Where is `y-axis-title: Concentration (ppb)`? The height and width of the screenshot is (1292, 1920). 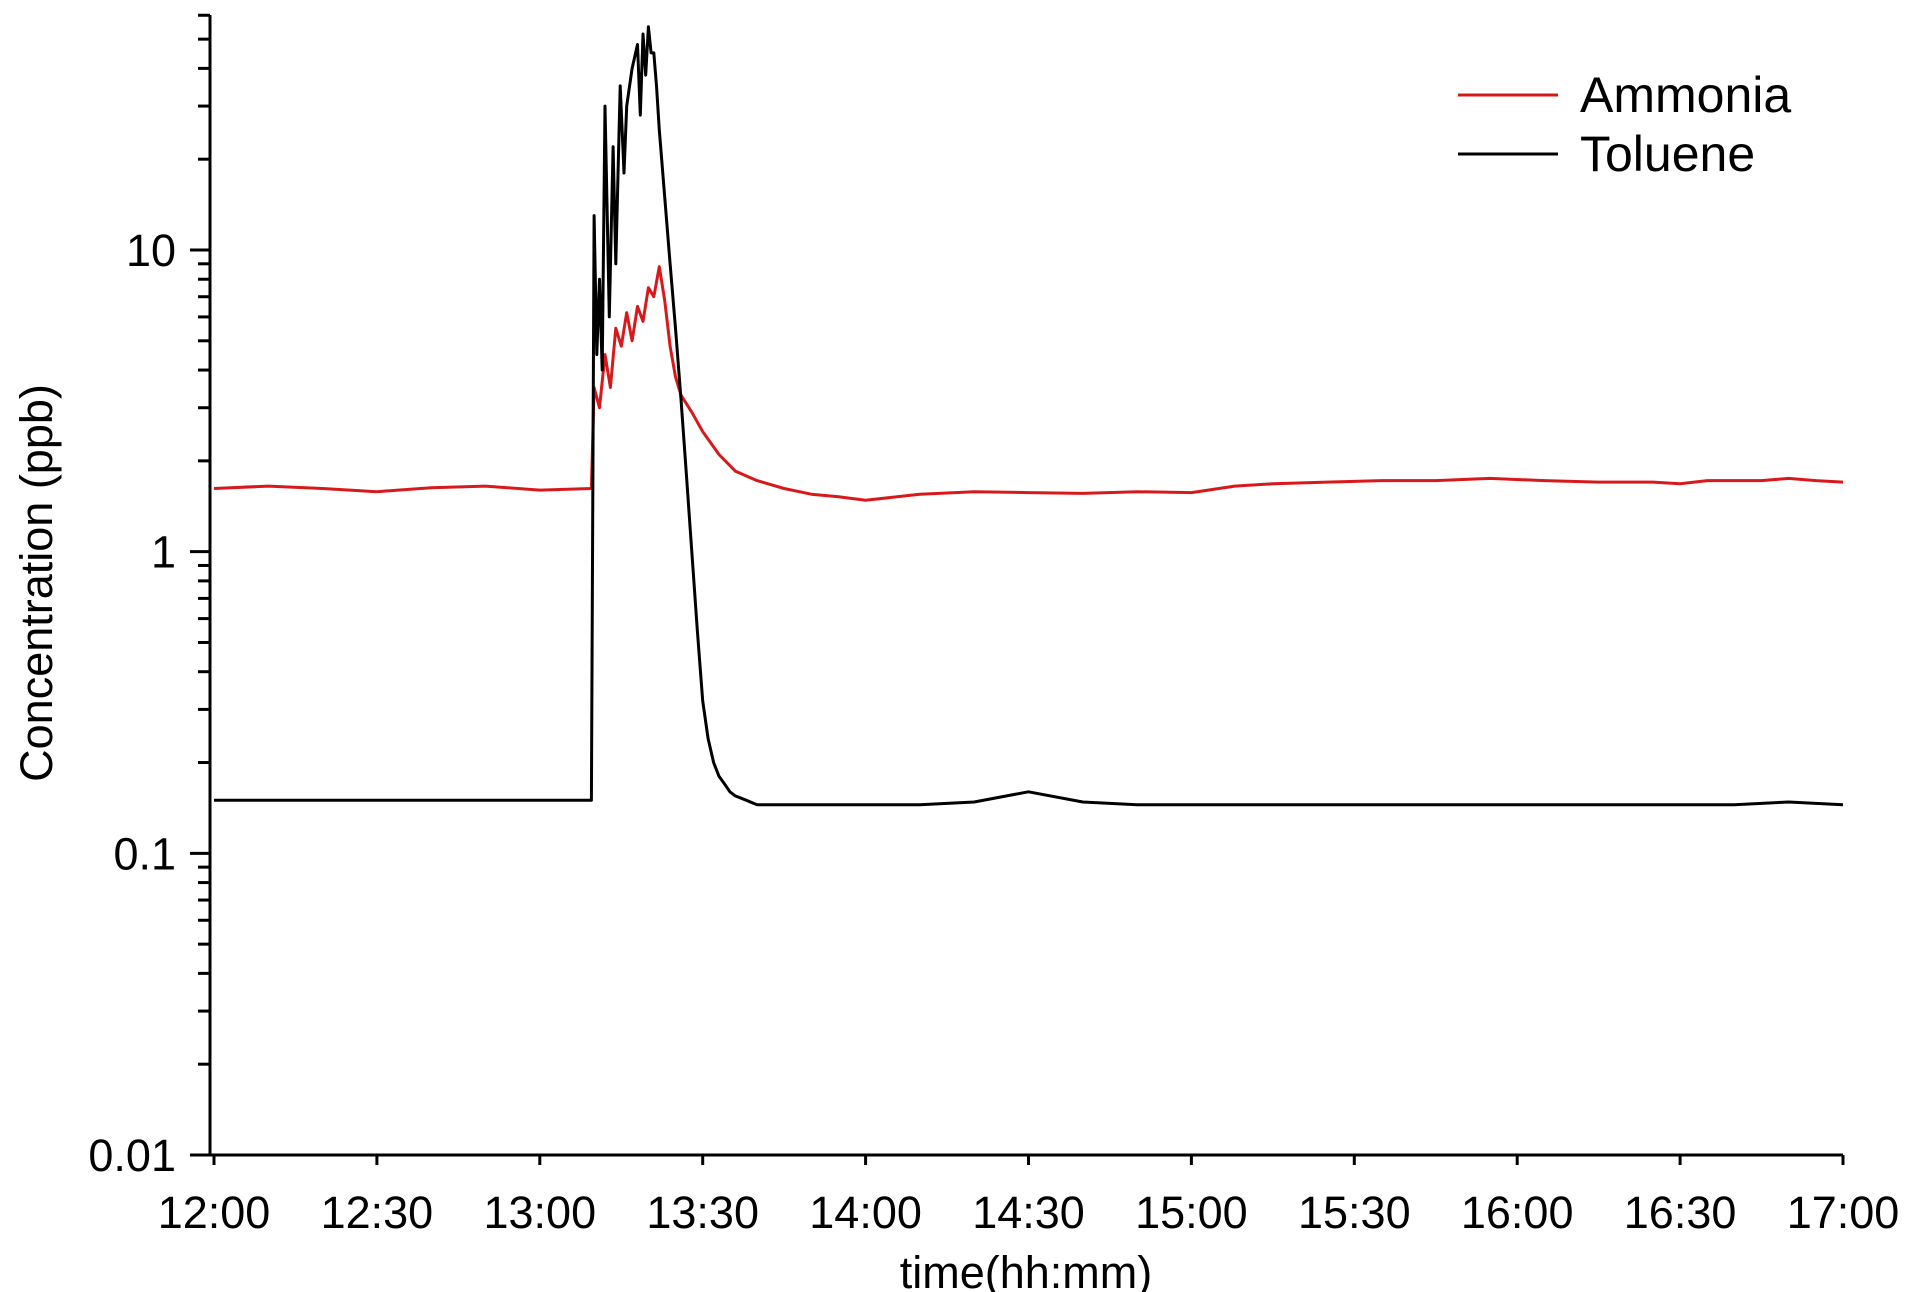 y-axis-title: Concentration (ppb) is located at coordinates (36, 583).